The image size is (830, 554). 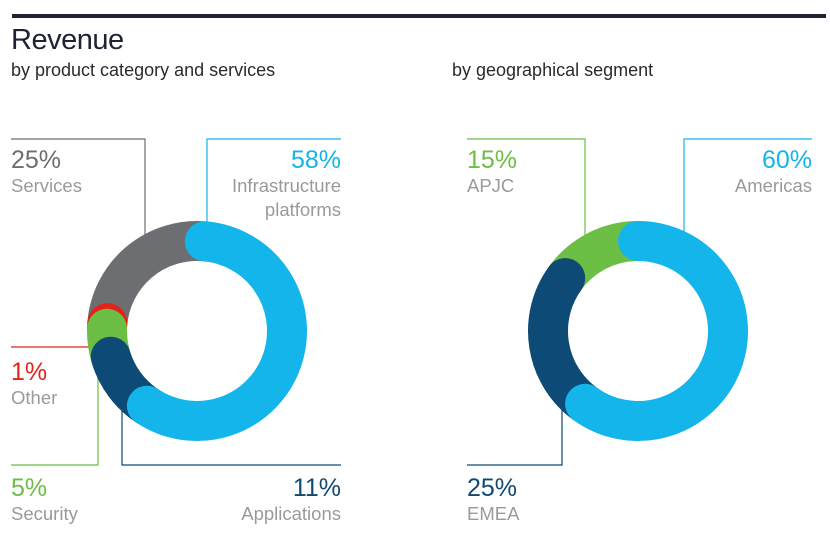 What do you see at coordinates (316, 160) in the screenshot?
I see `pct-label-infrastructure-platforms: 58%` at bounding box center [316, 160].